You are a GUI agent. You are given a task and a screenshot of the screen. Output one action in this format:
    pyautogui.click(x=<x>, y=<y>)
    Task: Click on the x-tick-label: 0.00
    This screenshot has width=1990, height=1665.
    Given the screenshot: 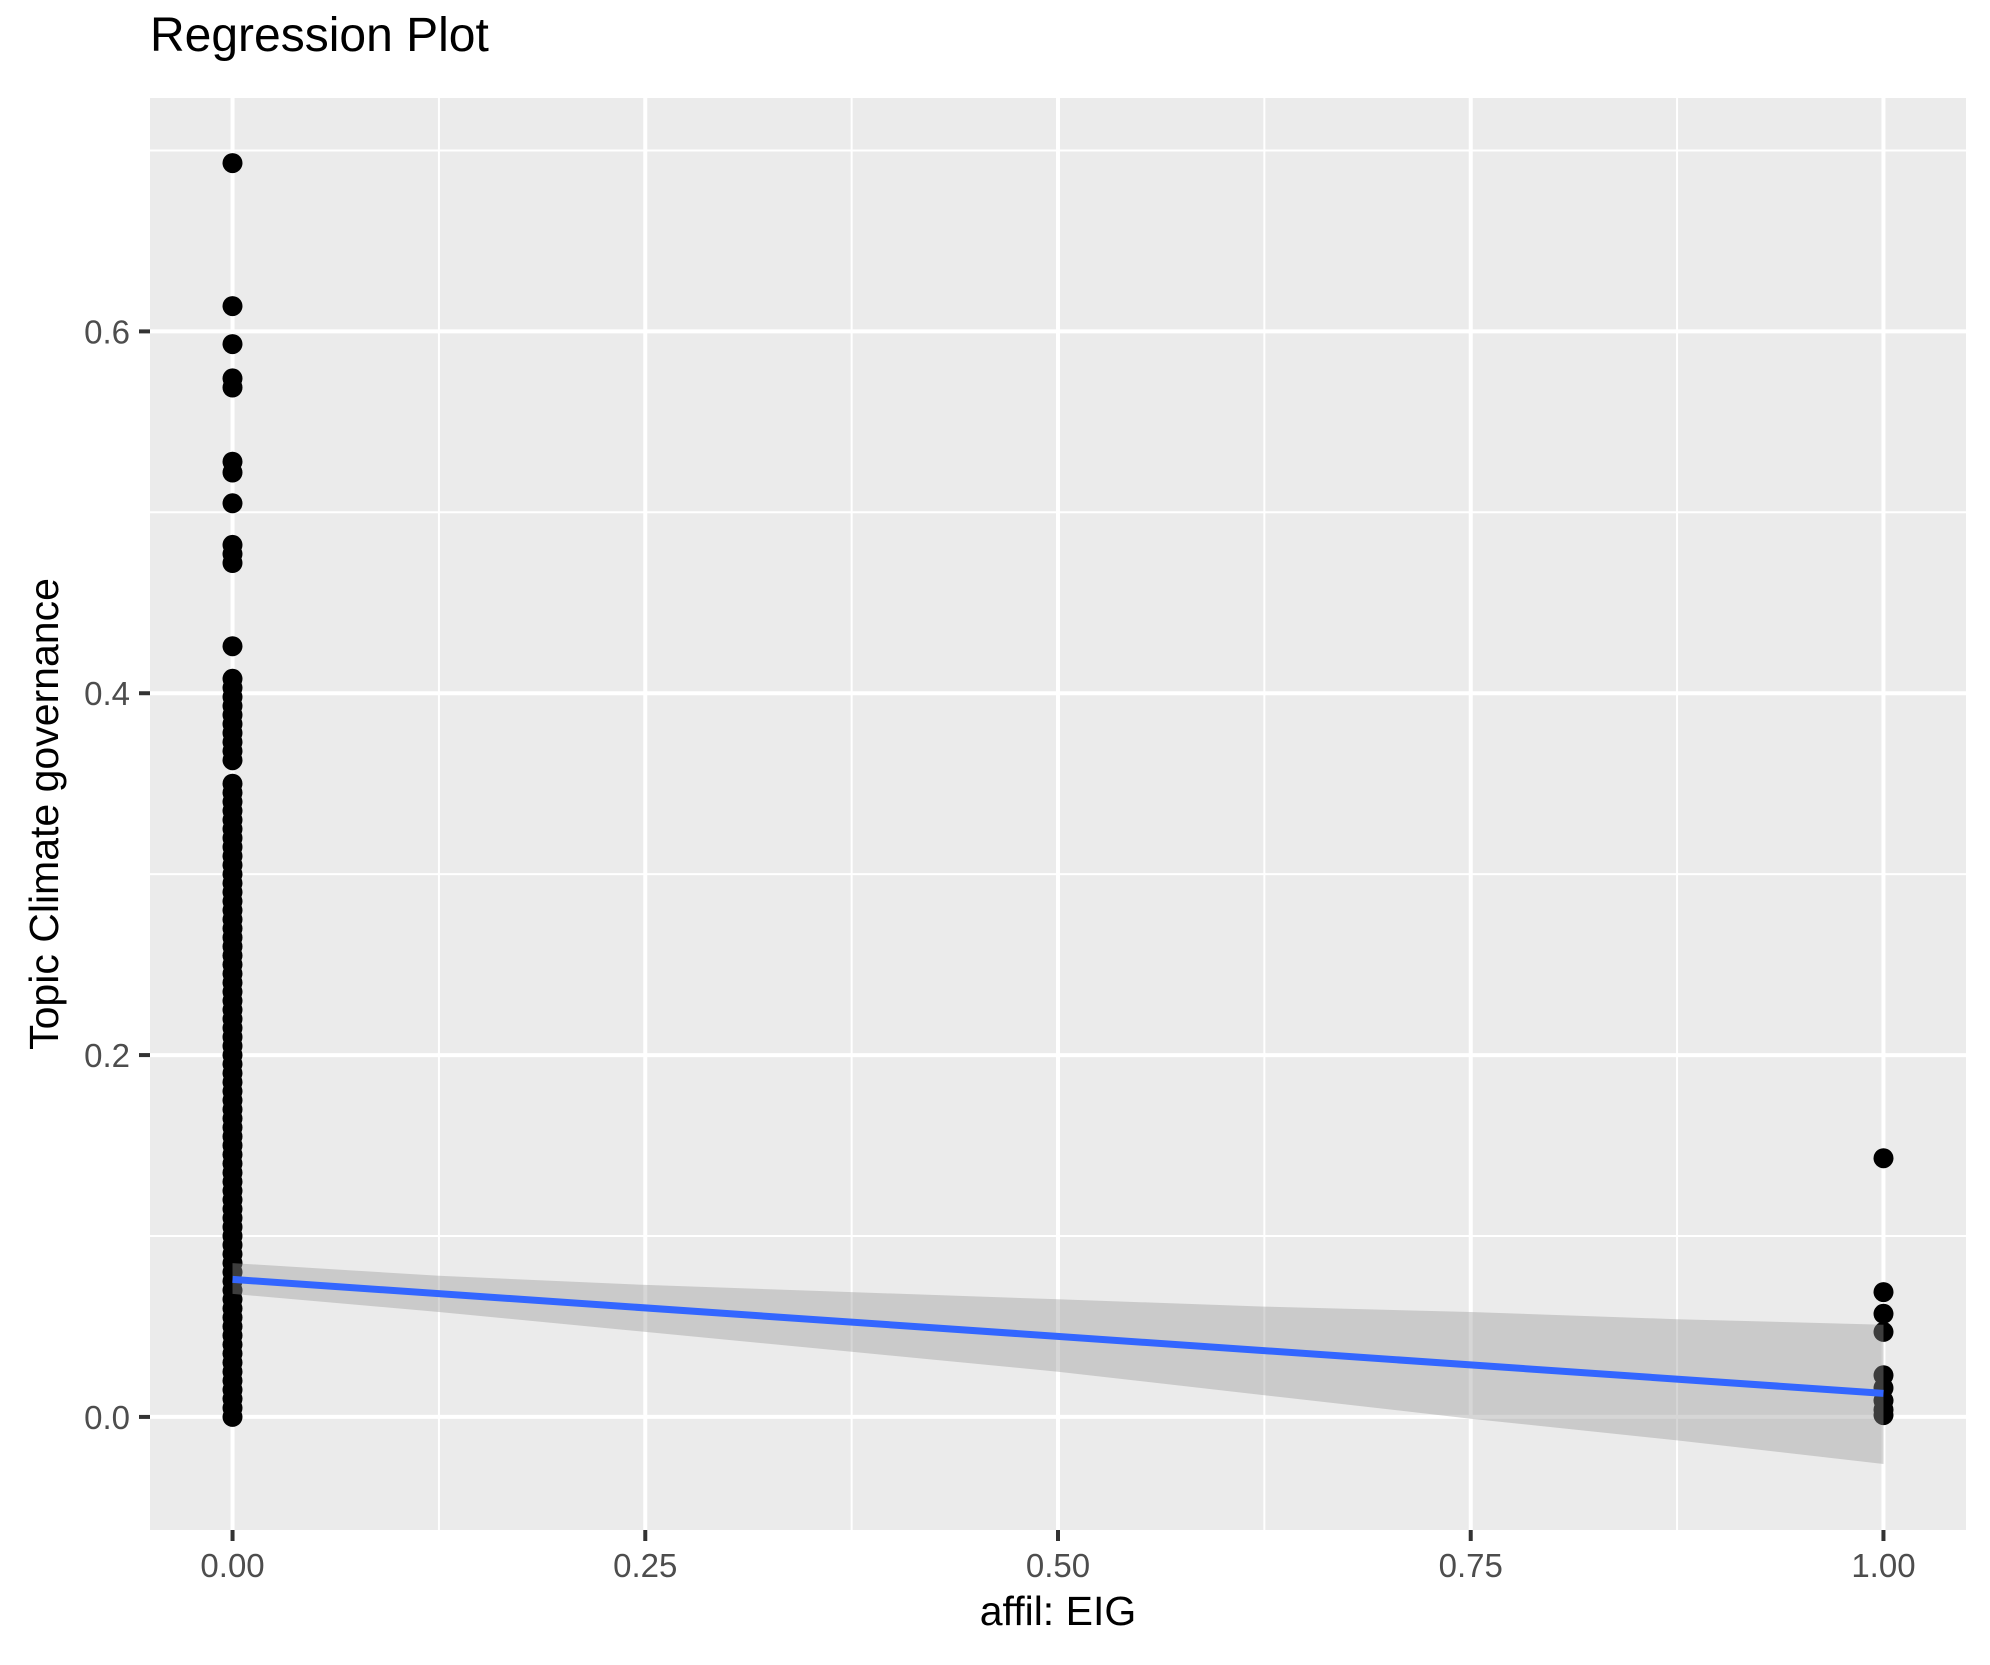 What is the action you would take?
    pyautogui.click(x=232, y=1565)
    